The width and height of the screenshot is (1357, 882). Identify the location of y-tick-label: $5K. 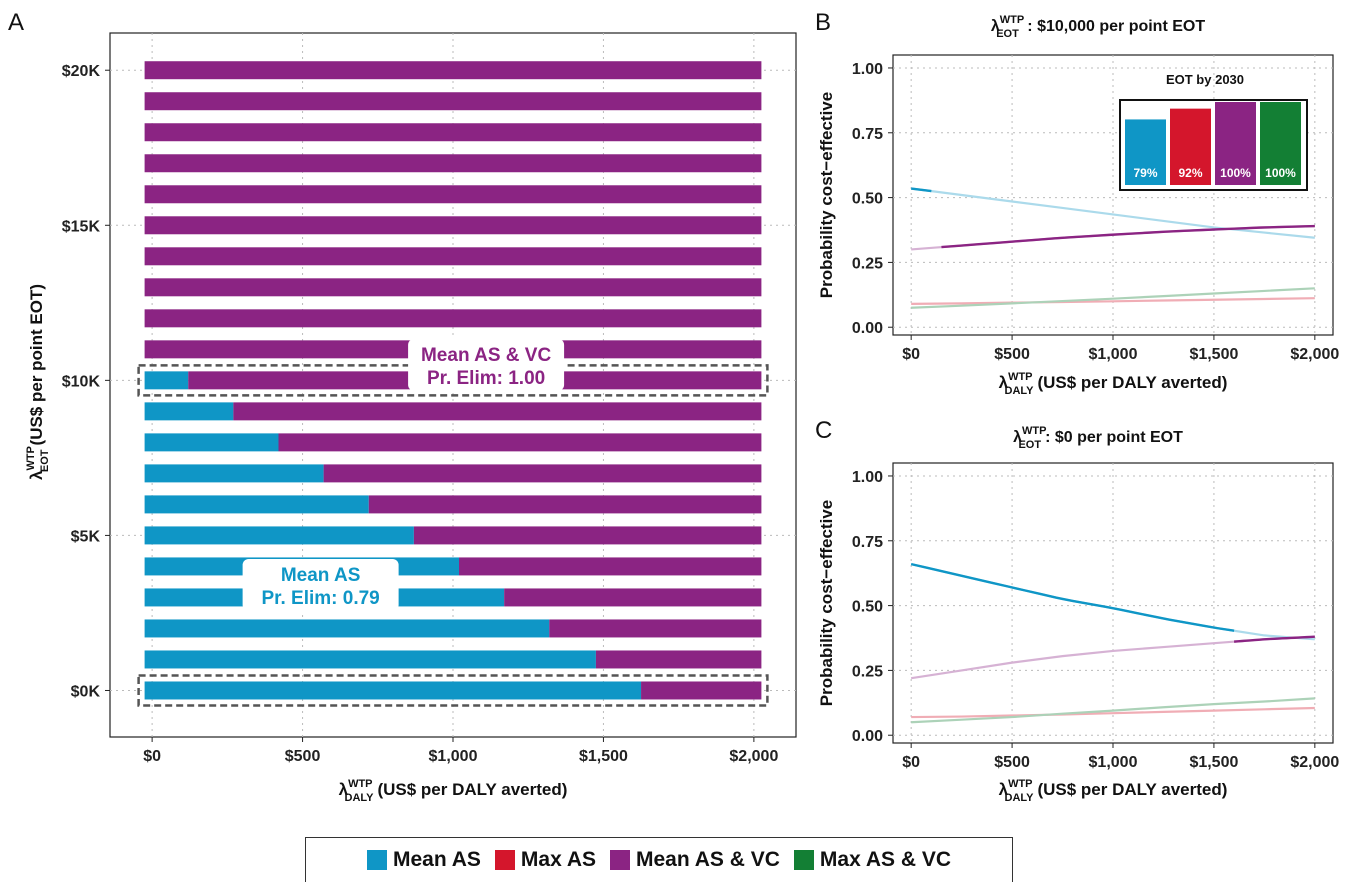
(86, 536).